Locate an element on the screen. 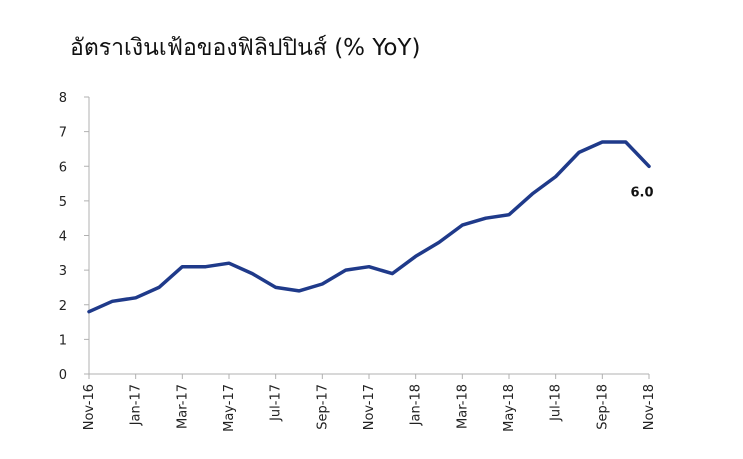 The height and width of the screenshot is (459, 743). y-axis-ticks: 0 1 2 3 4 5 6 7 8 is located at coordinates (74, 237).